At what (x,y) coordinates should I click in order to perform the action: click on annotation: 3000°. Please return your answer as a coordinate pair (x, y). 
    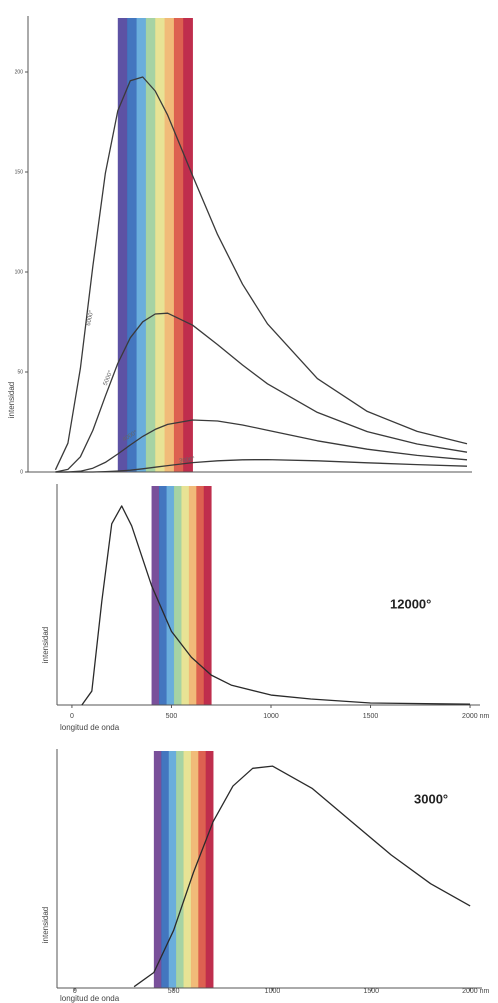
    Looking at the image, I should click on (431, 798).